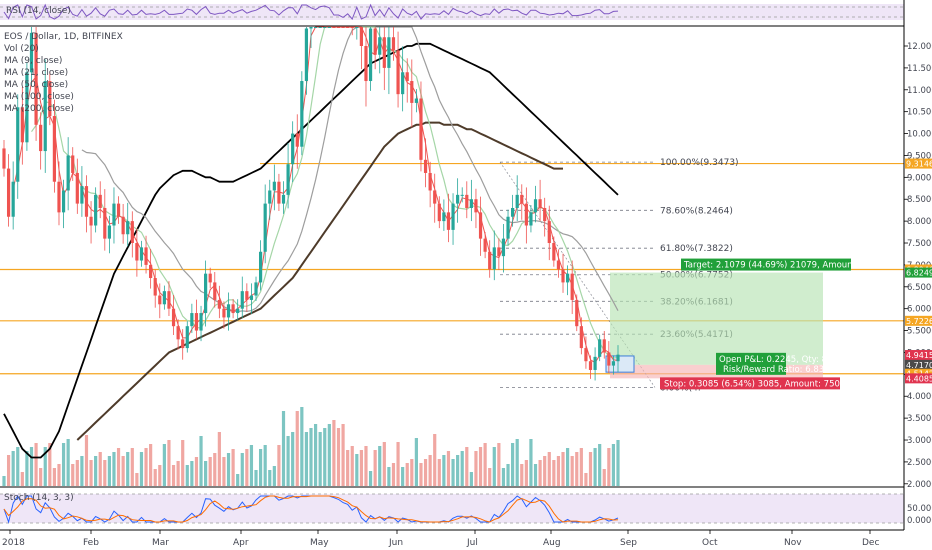 The width and height of the screenshot is (932, 550). What do you see at coordinates (13, 543) in the screenshot?
I see `date-label: 2018` at bounding box center [13, 543].